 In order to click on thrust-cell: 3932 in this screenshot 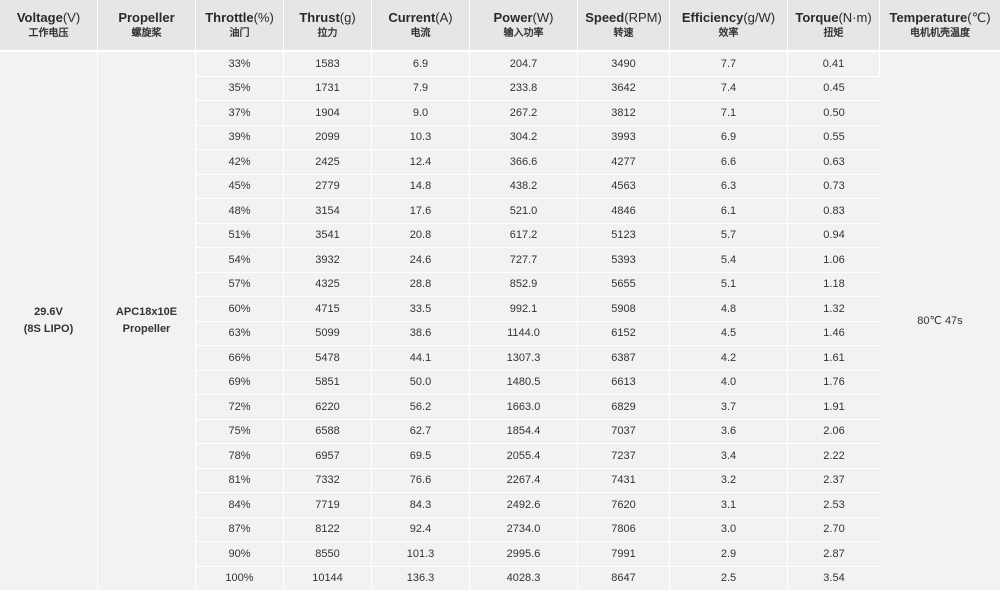, I will do `click(328, 260)`.